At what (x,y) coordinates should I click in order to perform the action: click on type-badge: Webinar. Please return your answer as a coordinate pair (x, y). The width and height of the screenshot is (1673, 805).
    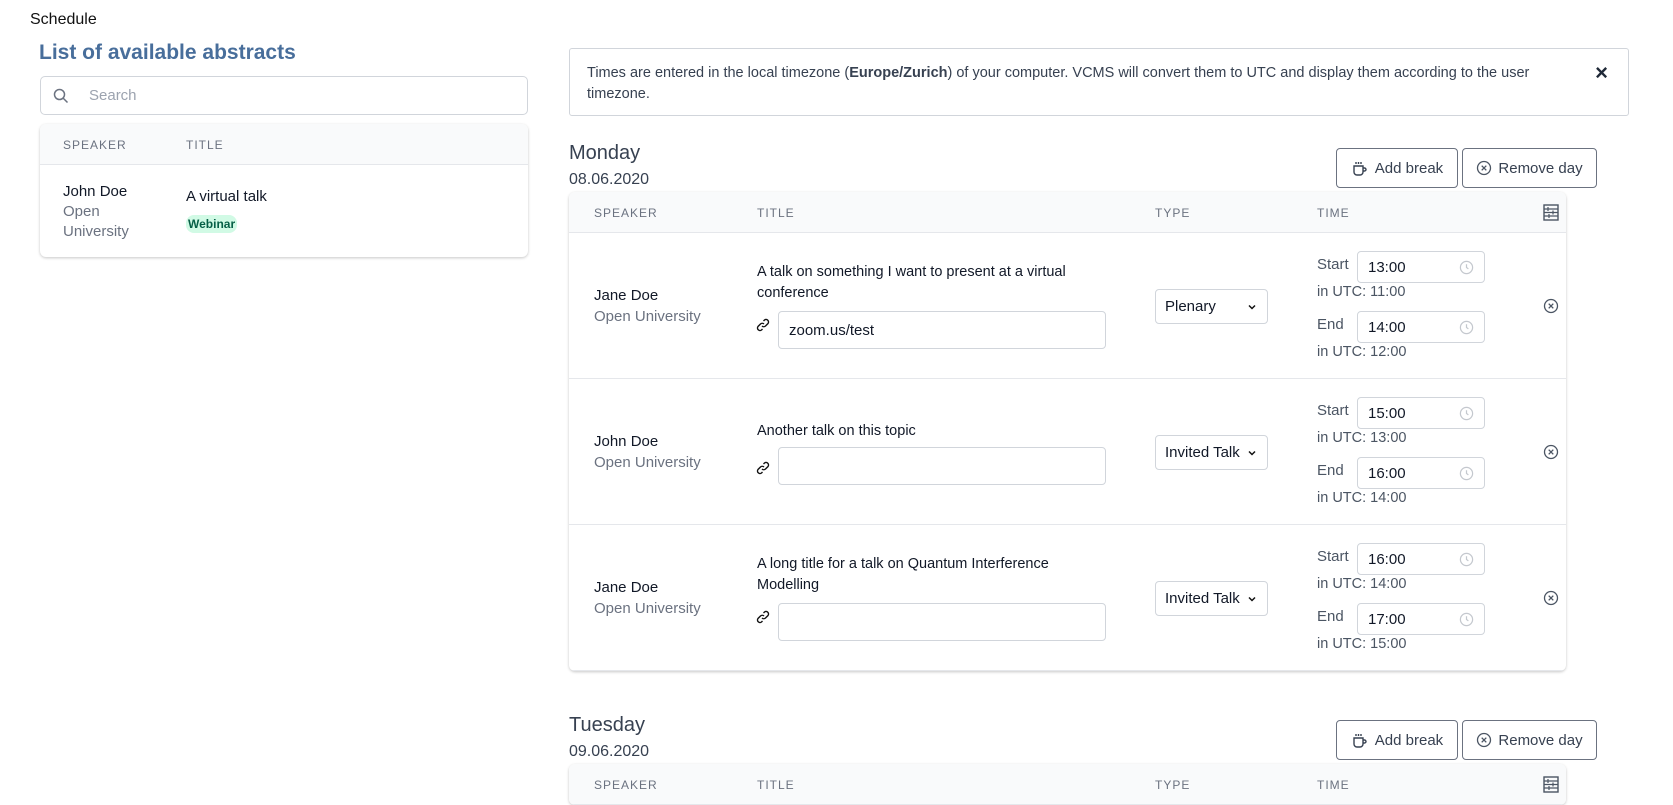
    Looking at the image, I should click on (212, 224).